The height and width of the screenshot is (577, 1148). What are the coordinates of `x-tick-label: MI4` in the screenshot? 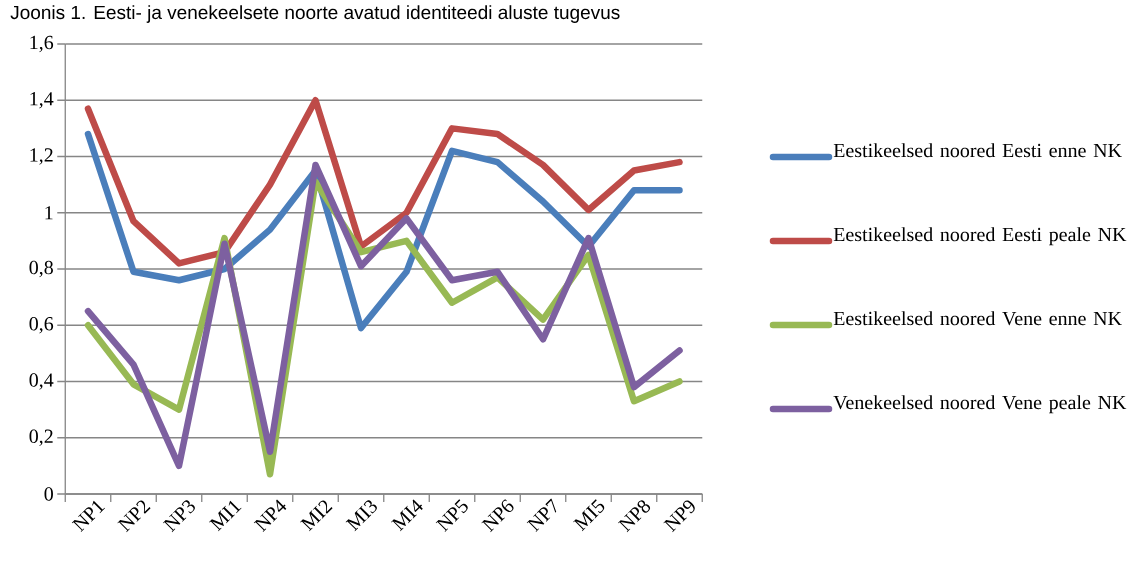 It's located at (407, 515).